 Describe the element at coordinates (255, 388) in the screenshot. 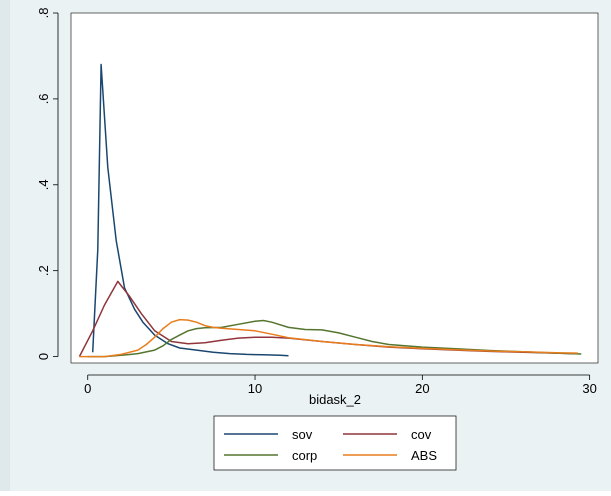

I see `x-tick-label: 10` at that location.